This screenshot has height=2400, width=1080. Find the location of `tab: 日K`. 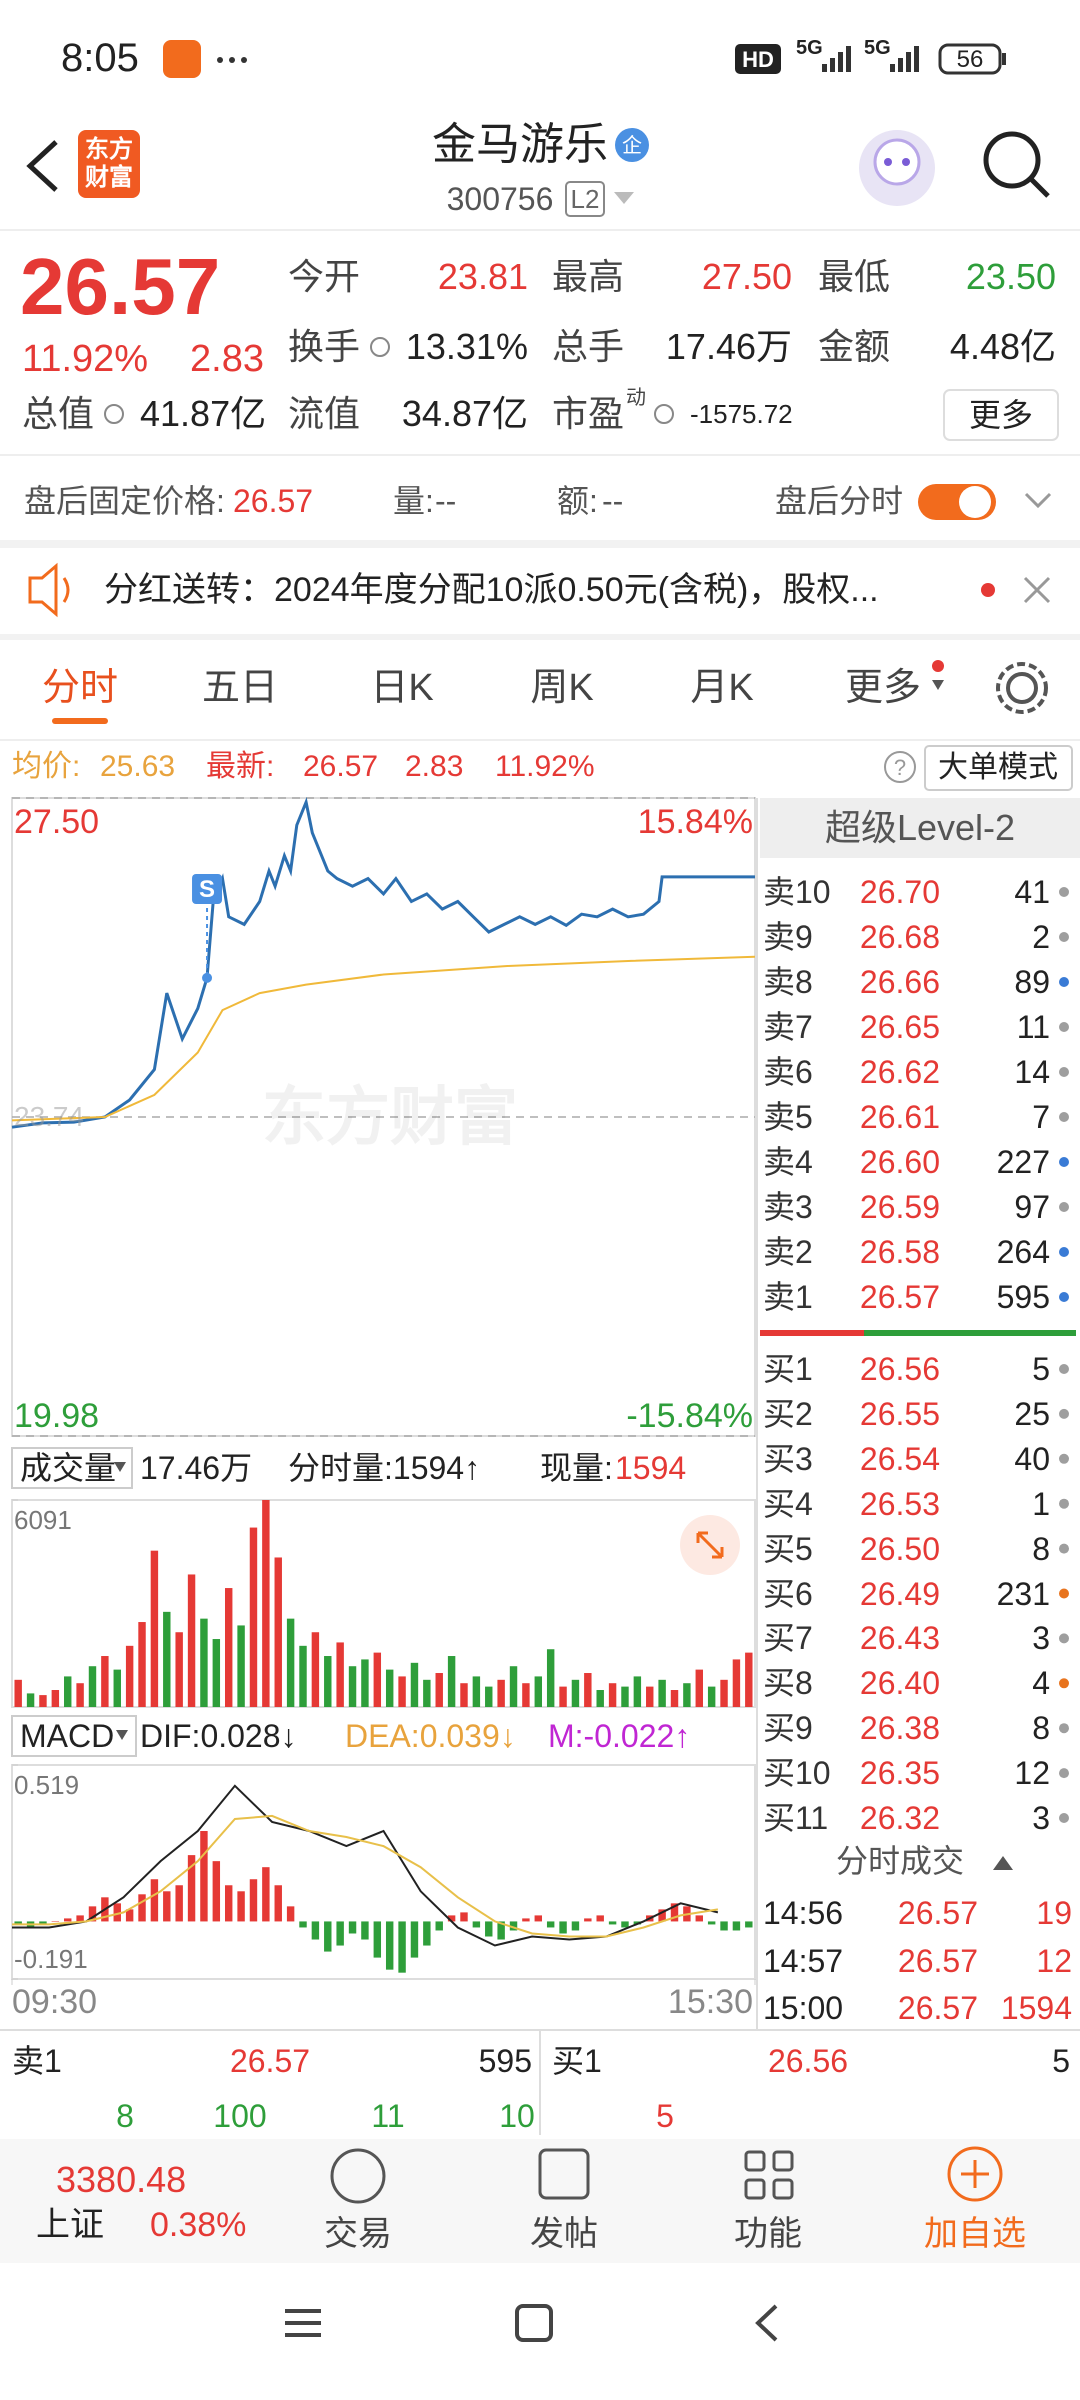

tab: 日K is located at coordinates (402, 688).